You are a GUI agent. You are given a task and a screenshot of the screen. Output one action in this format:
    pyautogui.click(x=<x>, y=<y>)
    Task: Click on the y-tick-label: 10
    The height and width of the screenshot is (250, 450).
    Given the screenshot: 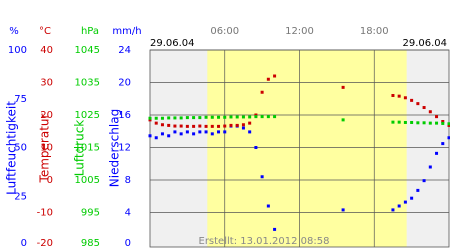 What is the action you would take?
    pyautogui.click(x=46, y=148)
    